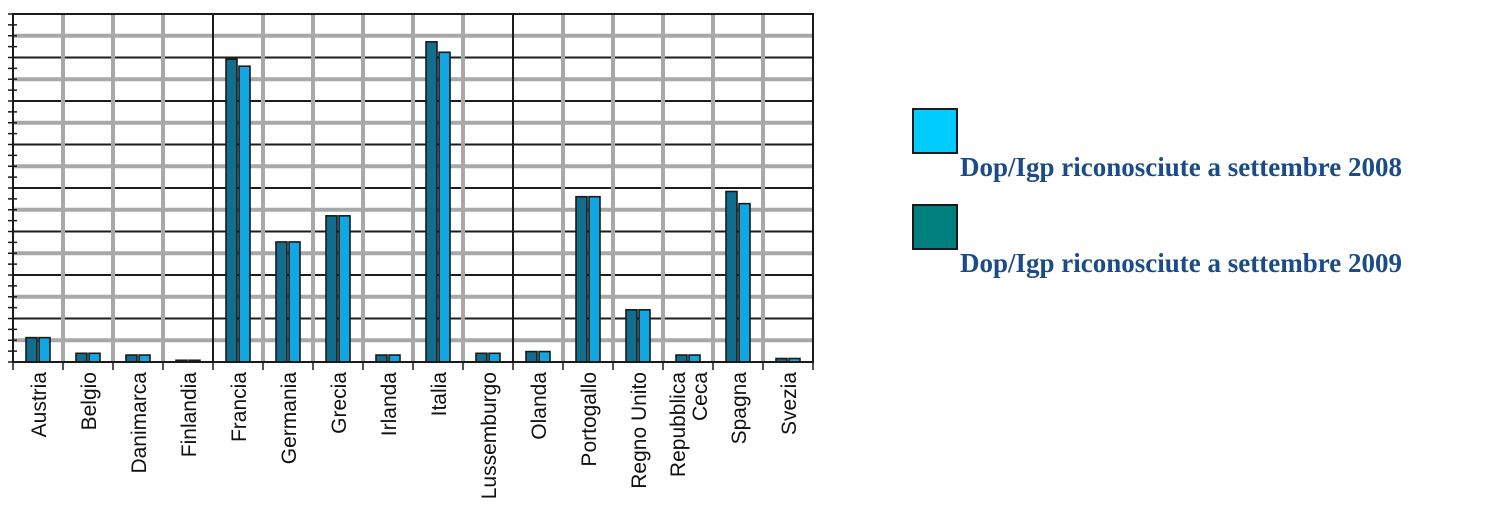 This screenshot has width=1497, height=525. Describe the element at coordinates (239, 407) in the screenshot. I see `x-label-francia: Francia` at that location.